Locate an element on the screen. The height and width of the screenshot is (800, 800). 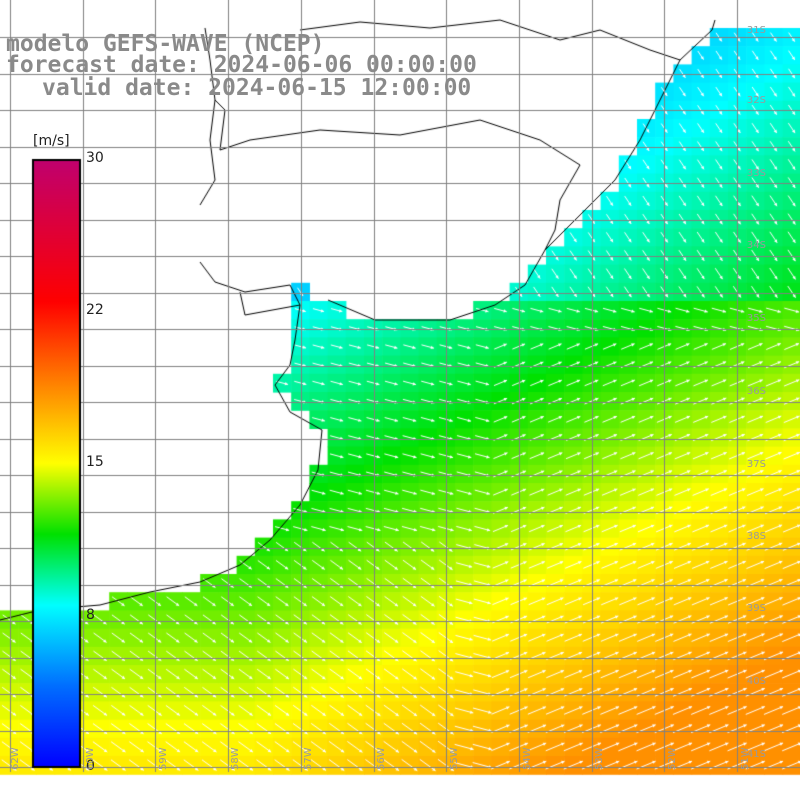
lon-label: 56W is located at coordinates (381, 758).